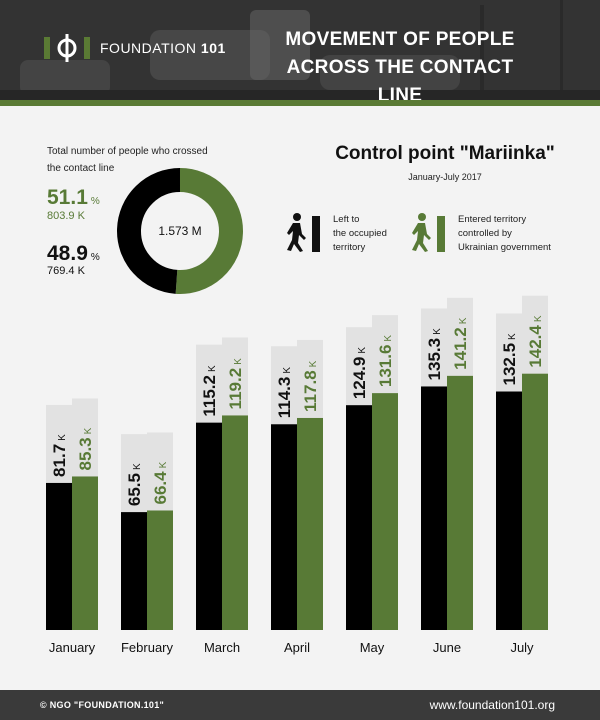 The image size is (600, 720). What do you see at coordinates (303, 232) in the screenshot?
I see `legend-left-icon` at bounding box center [303, 232].